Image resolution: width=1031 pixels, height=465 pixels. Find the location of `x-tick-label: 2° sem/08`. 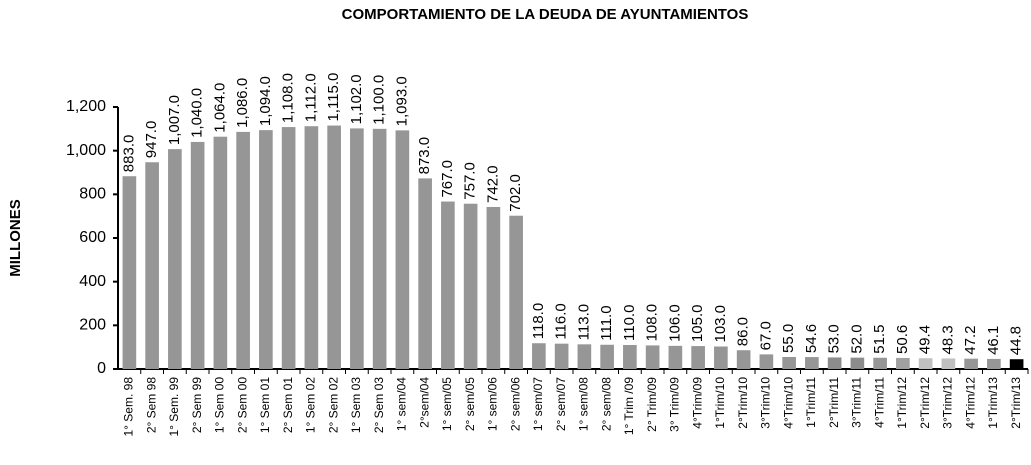

x-tick-label: 2° sem/08 is located at coordinates (606, 404).